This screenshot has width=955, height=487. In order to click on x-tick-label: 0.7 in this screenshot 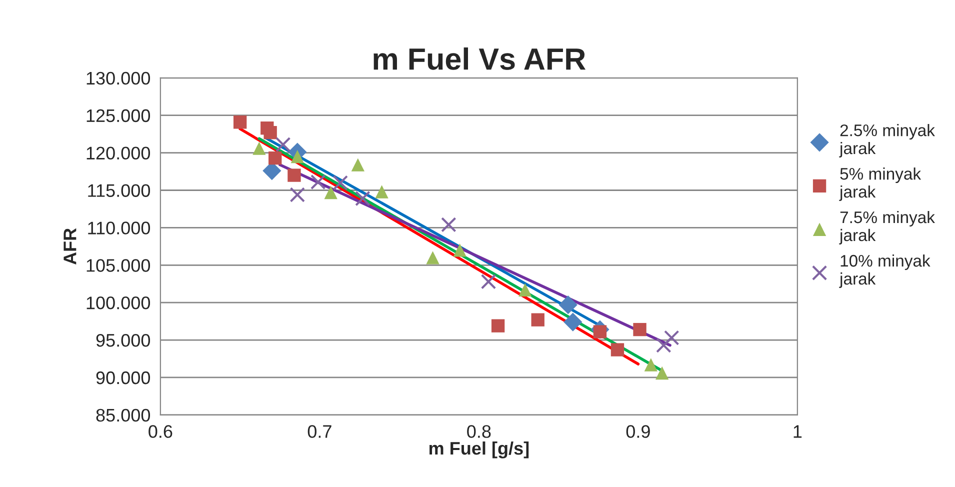, I will do `click(320, 431)`.